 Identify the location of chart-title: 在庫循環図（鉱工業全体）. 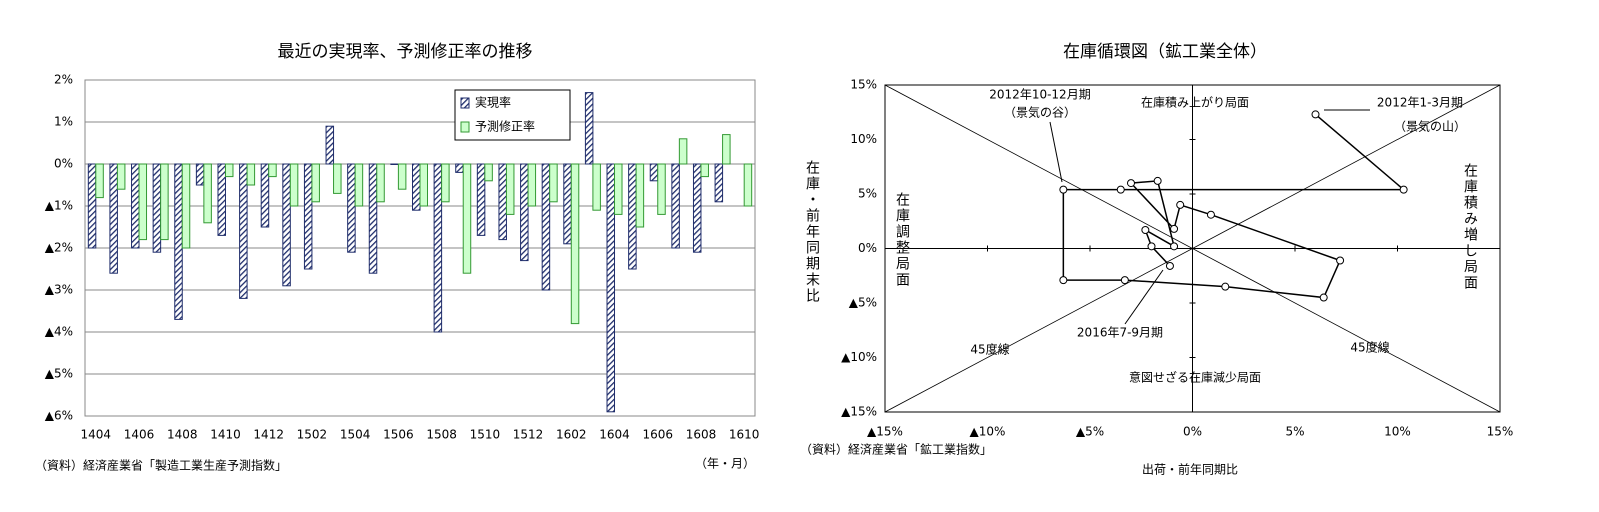
(1165, 52).